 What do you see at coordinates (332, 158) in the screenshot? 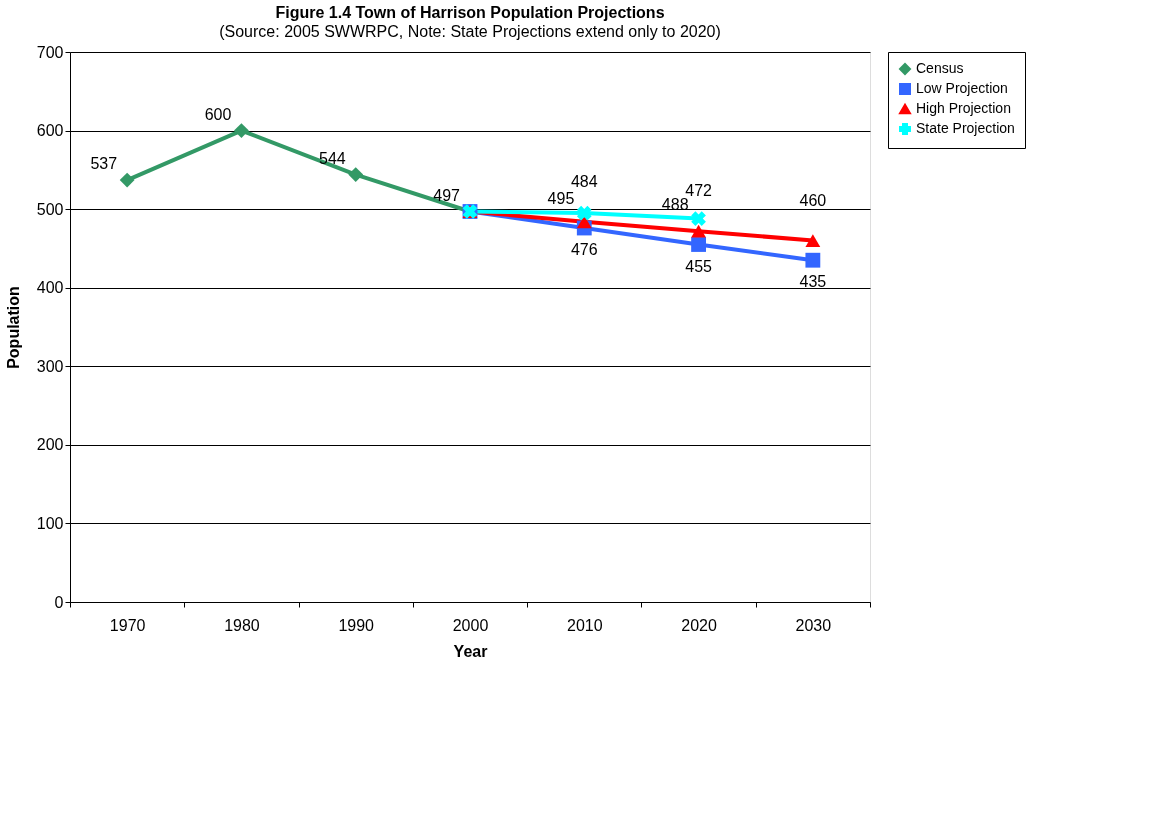
I see `data-label: 544` at bounding box center [332, 158].